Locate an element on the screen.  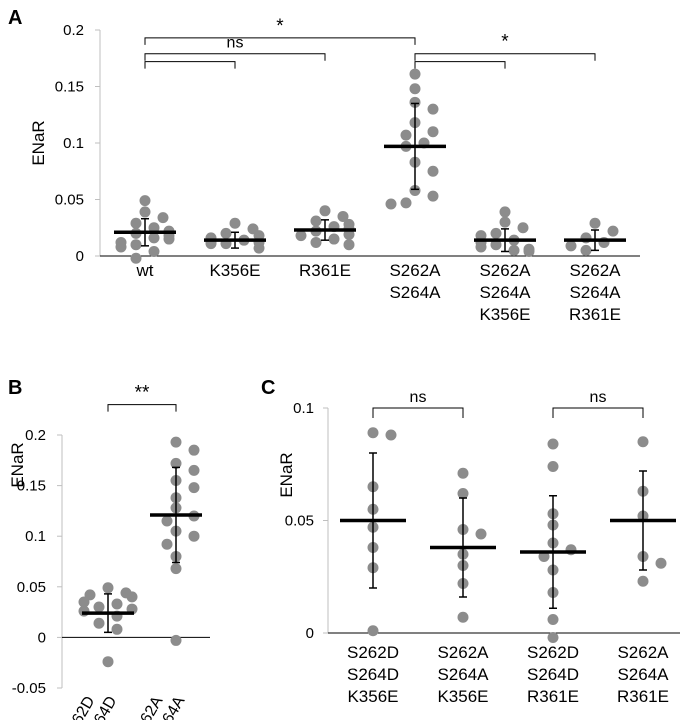
panel-c-letter: C is located at coordinates (268, 388).